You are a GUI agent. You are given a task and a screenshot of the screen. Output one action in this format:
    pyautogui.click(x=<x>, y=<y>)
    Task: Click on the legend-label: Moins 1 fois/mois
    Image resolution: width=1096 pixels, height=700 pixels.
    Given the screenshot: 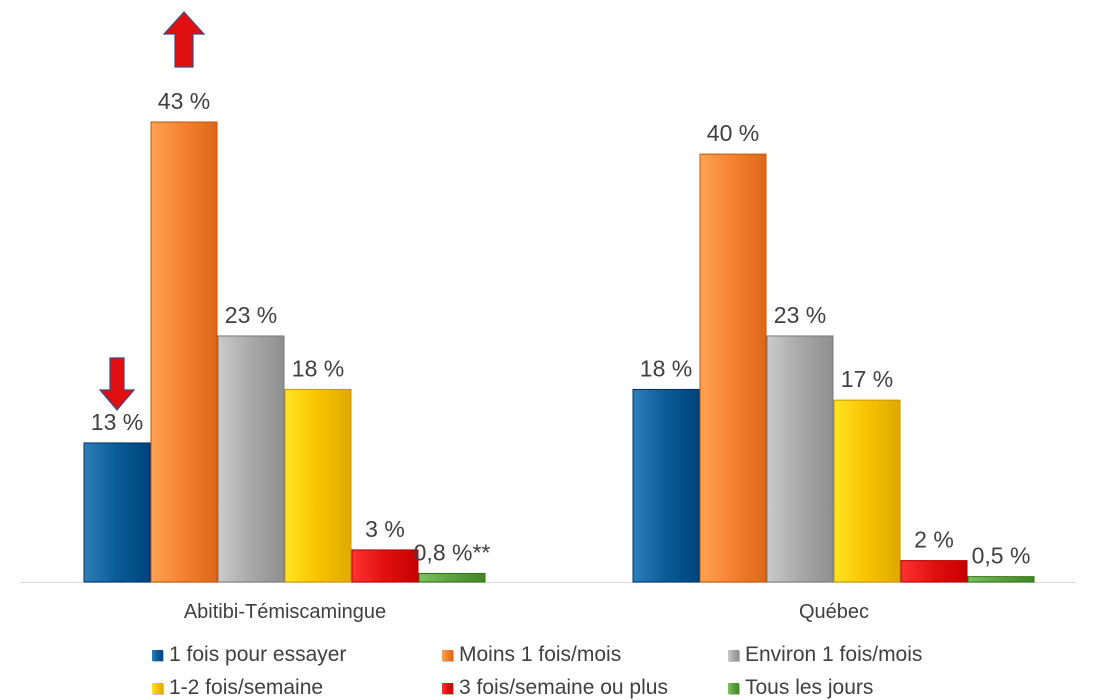 What is the action you would take?
    pyautogui.click(x=540, y=654)
    